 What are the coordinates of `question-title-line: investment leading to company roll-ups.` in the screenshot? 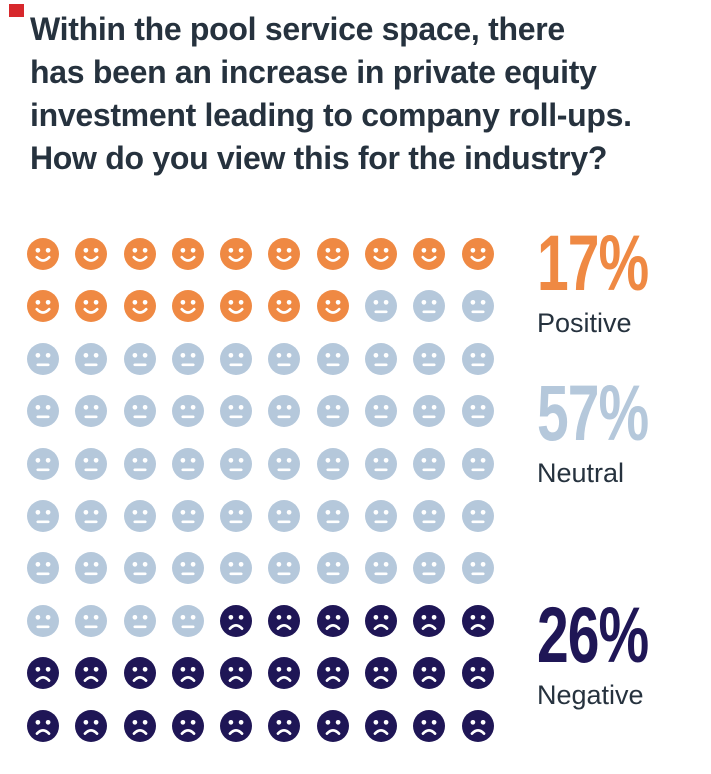 It's located at (331, 115).